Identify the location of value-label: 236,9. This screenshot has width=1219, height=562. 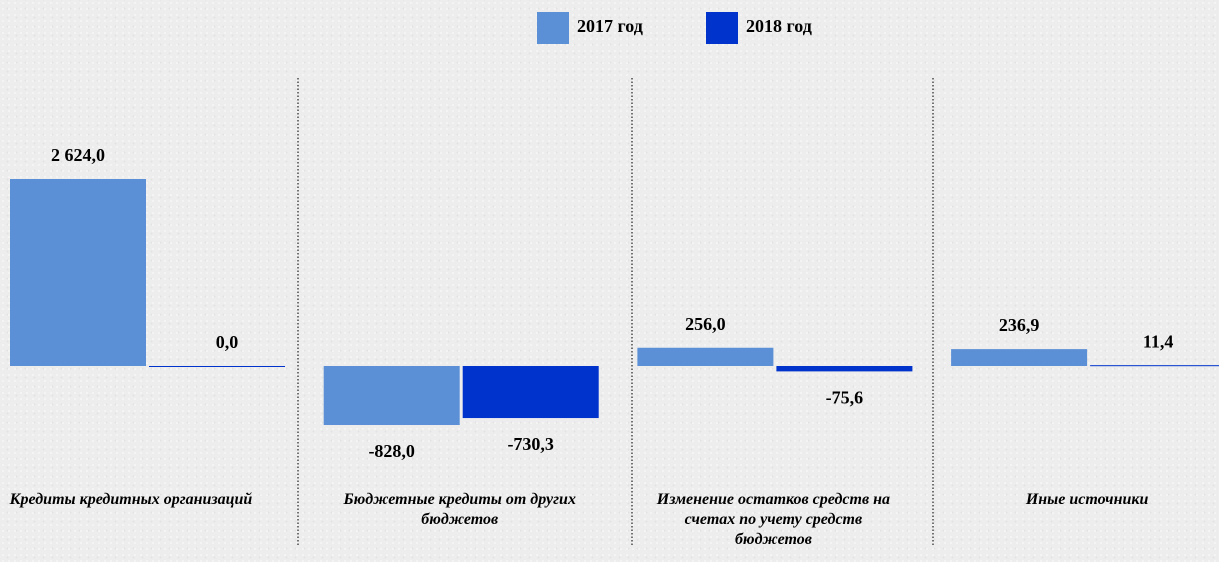
(1019, 325).